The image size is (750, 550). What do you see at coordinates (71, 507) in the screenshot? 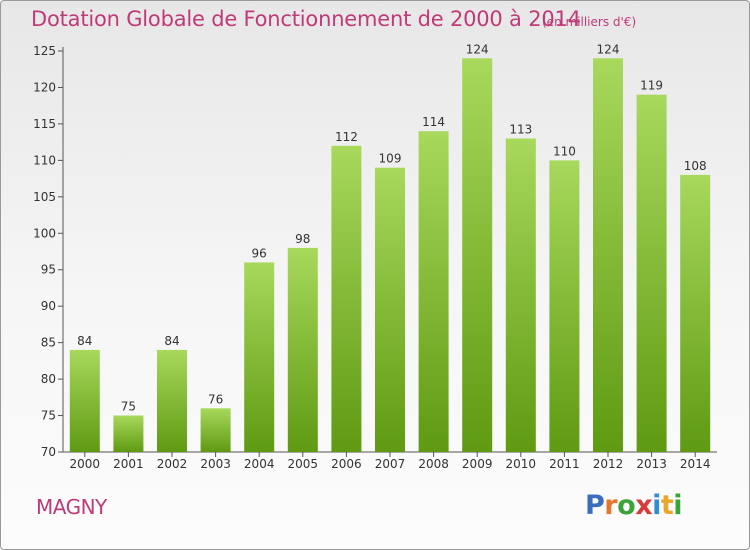
I see `place-name: MAGNY` at bounding box center [71, 507].